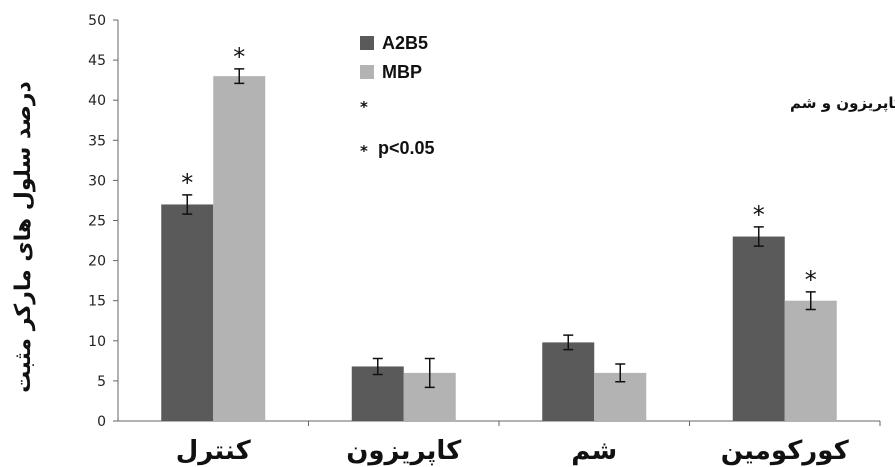 The image size is (895, 467). What do you see at coordinates (404, 451) in the screenshot?
I see `x-category-label: کاپریزون` at bounding box center [404, 451].